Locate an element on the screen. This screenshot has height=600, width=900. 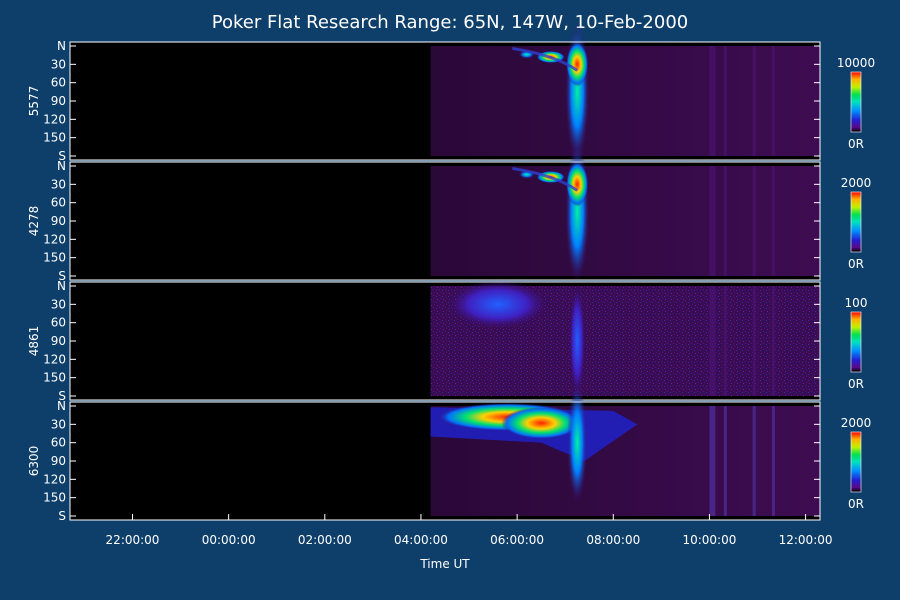
x-tick-label: 04:00:00 is located at coordinates (421, 540).